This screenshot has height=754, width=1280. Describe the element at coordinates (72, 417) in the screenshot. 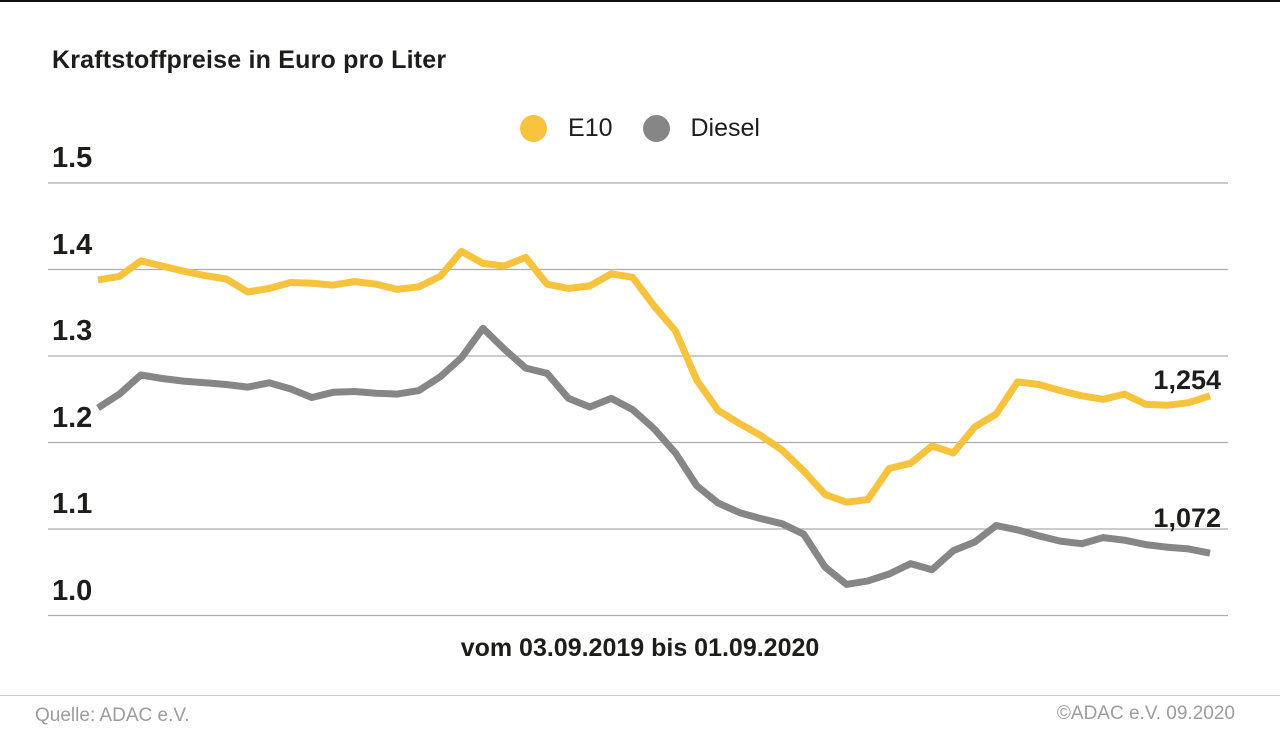

I see `y-tick-label-1.2: 1.2` at that location.